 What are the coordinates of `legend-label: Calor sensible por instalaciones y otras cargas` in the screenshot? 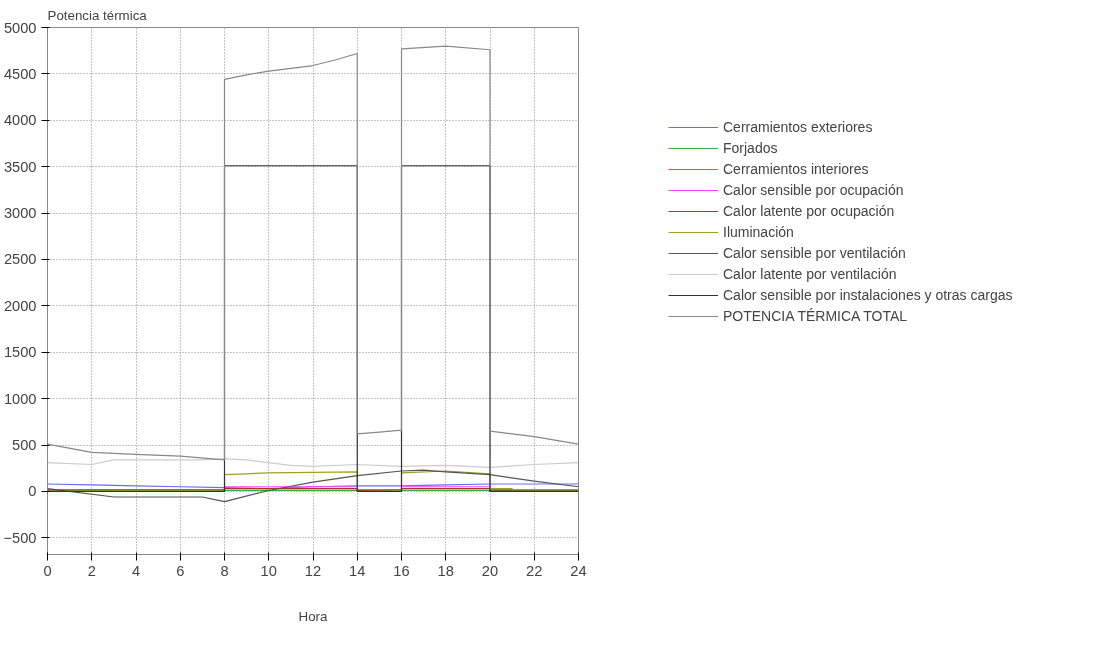 It's located at (868, 295).